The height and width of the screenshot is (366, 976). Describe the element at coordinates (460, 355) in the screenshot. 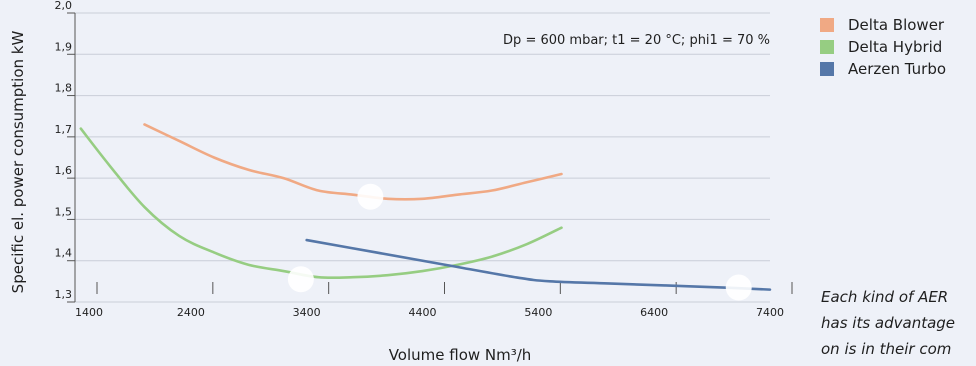

I see `x-axis-label: Volume flow Nm³/h` at that location.